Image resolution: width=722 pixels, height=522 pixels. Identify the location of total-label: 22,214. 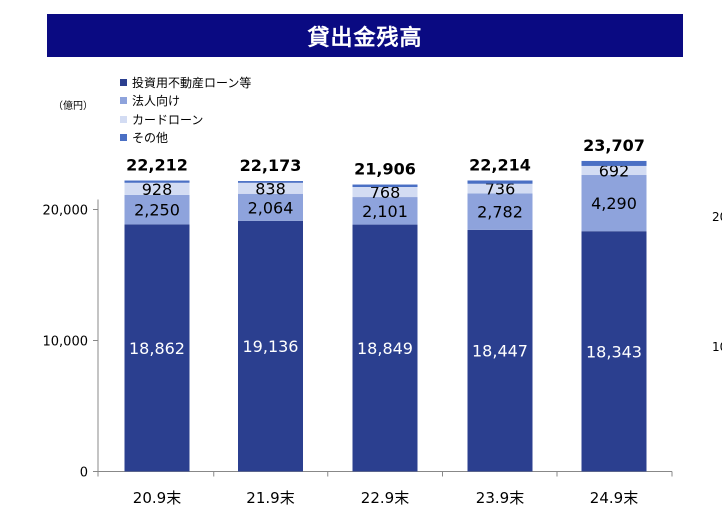
(500, 164).